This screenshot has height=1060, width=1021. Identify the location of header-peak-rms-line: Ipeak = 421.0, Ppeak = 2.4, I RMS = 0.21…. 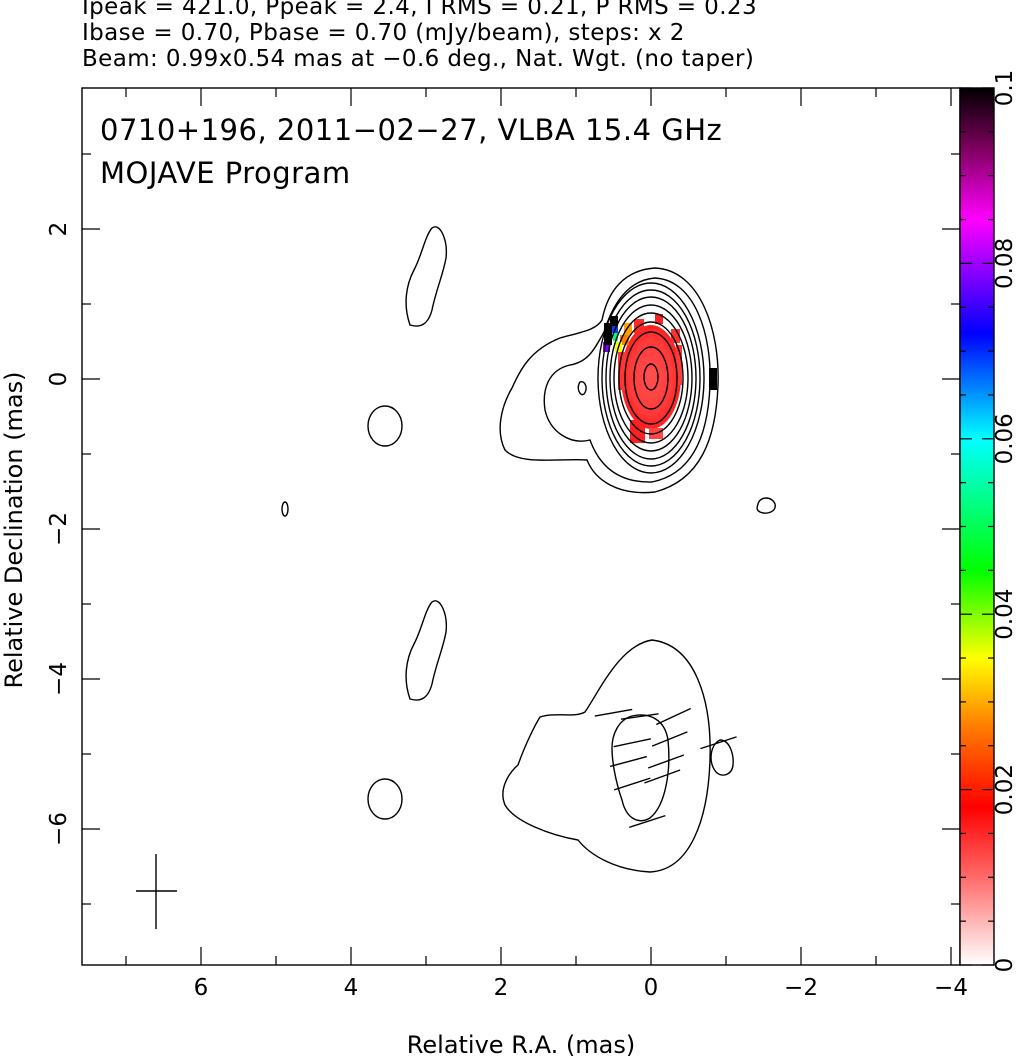
(419, 10).